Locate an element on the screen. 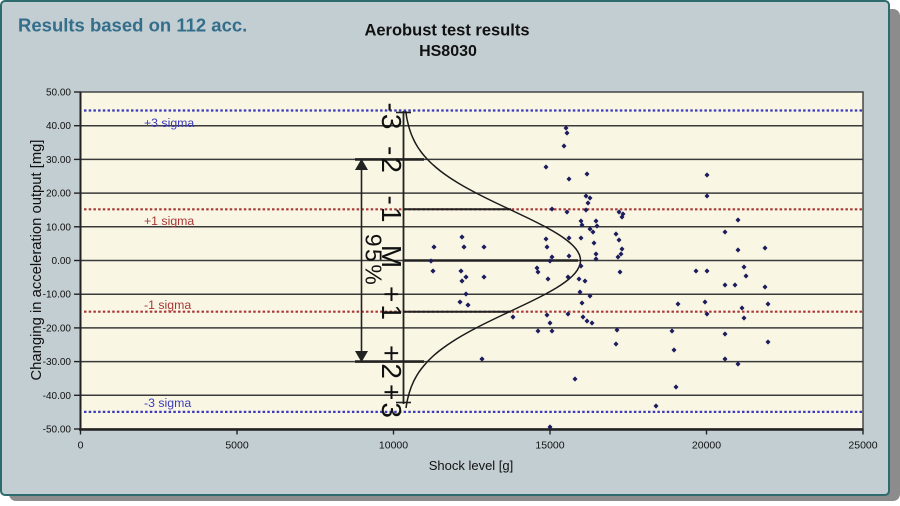  svg-text: 0 is located at coordinates (81, 446).